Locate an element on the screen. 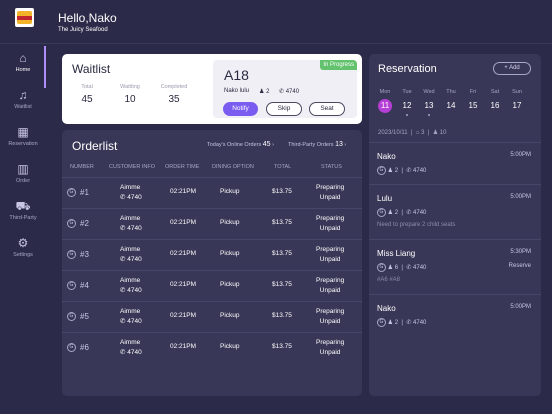 The width and height of the screenshot is (552, 414). online-orders-link: Today's Online Orders 45 › is located at coordinates (240, 144).